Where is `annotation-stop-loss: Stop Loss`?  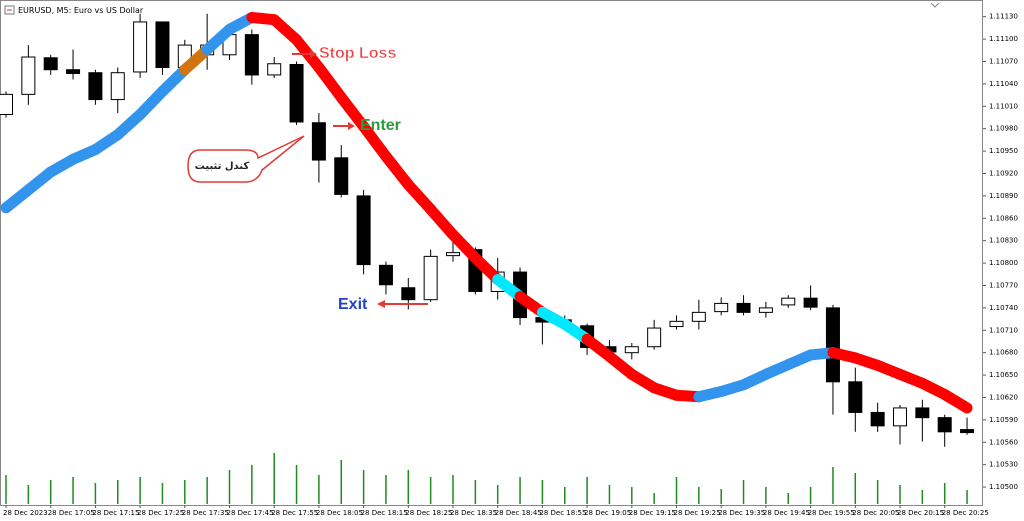 annotation-stop-loss: Stop Loss is located at coordinates (357, 53).